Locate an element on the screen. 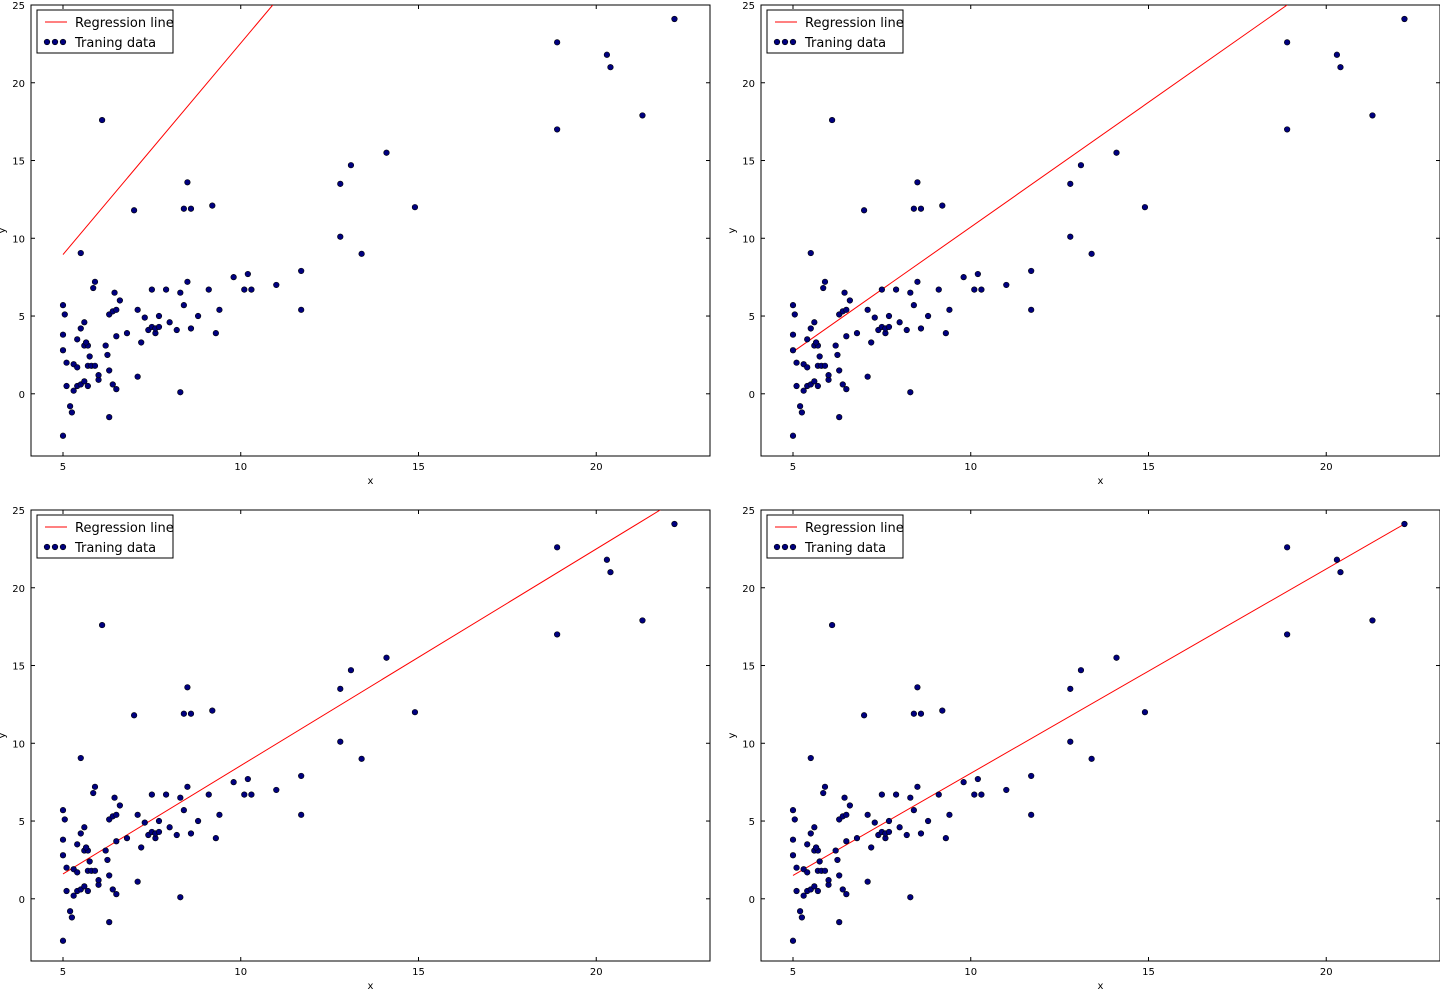 This screenshot has height=989, width=1440. y-tick-label: 15 is located at coordinates (748, 667).